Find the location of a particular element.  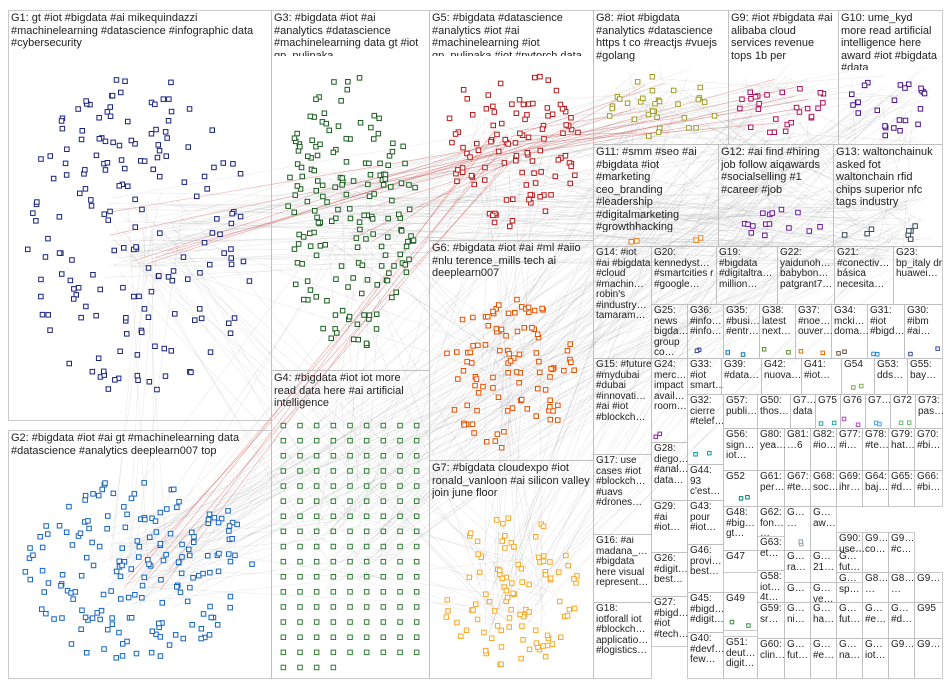

group-box-gr is located at coordinates (875, 658).